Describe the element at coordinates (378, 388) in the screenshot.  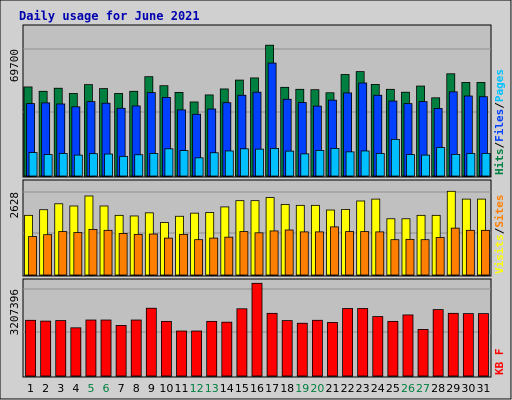
I see `x-tick-day-24: 24` at that location.